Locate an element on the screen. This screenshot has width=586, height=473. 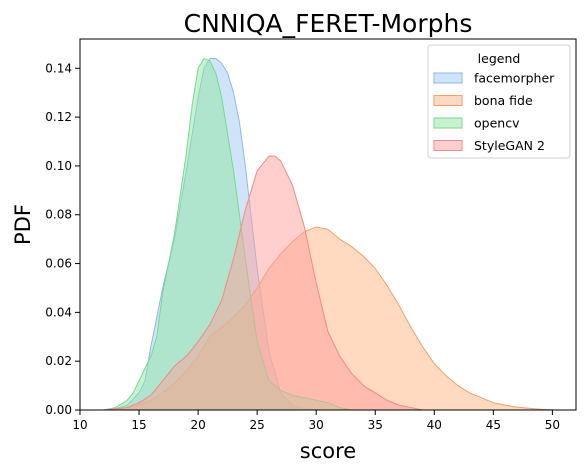
y-tick-label: 0.00 is located at coordinates (58, 410).